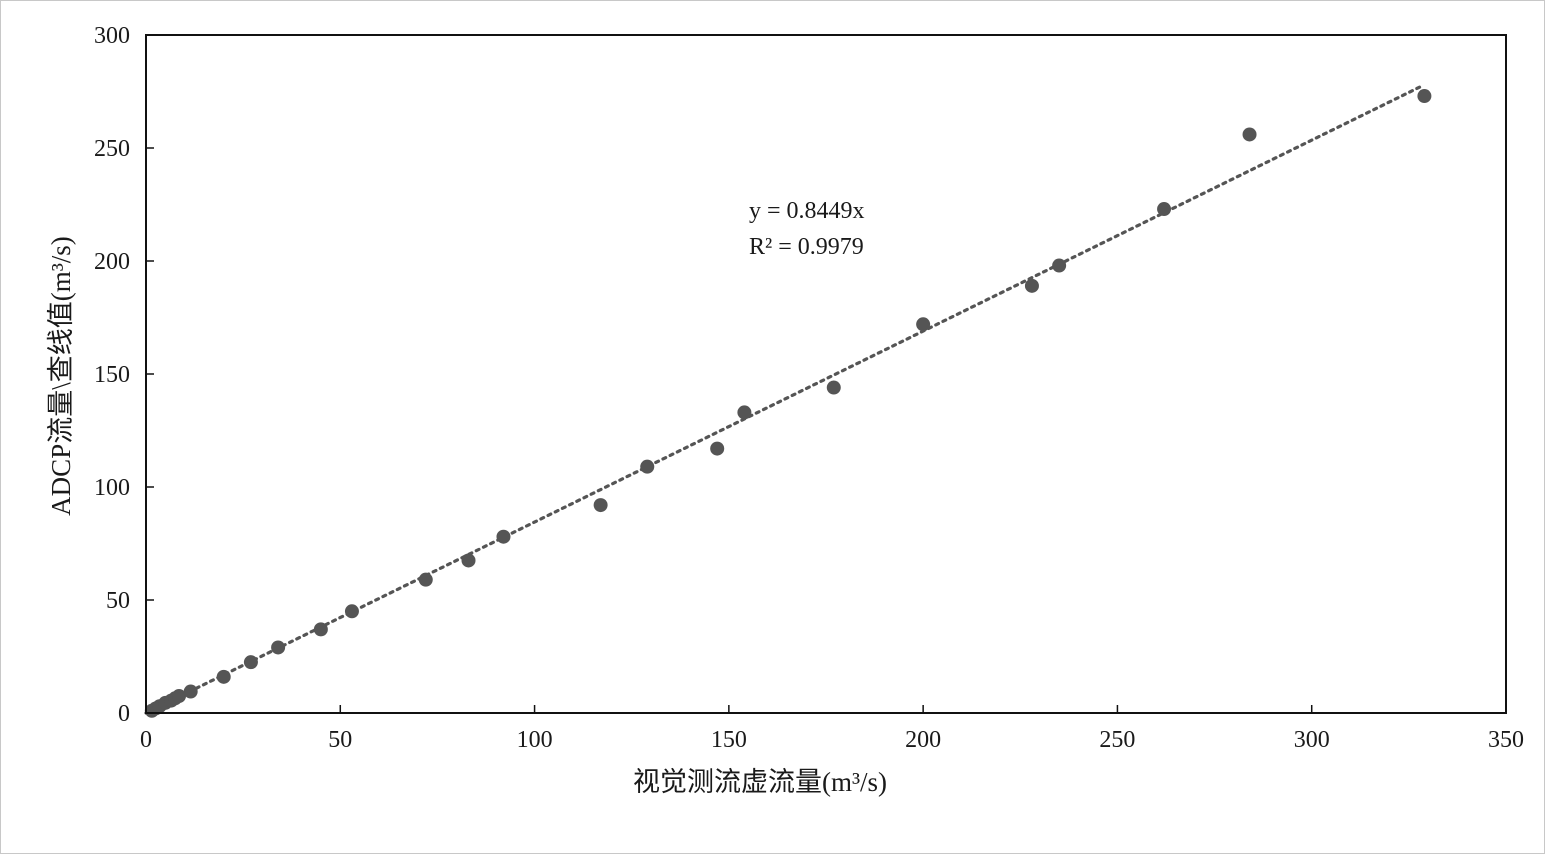  What do you see at coordinates (806, 247) in the screenshot?
I see `trendline-r2: R² = 0.9979` at bounding box center [806, 247].